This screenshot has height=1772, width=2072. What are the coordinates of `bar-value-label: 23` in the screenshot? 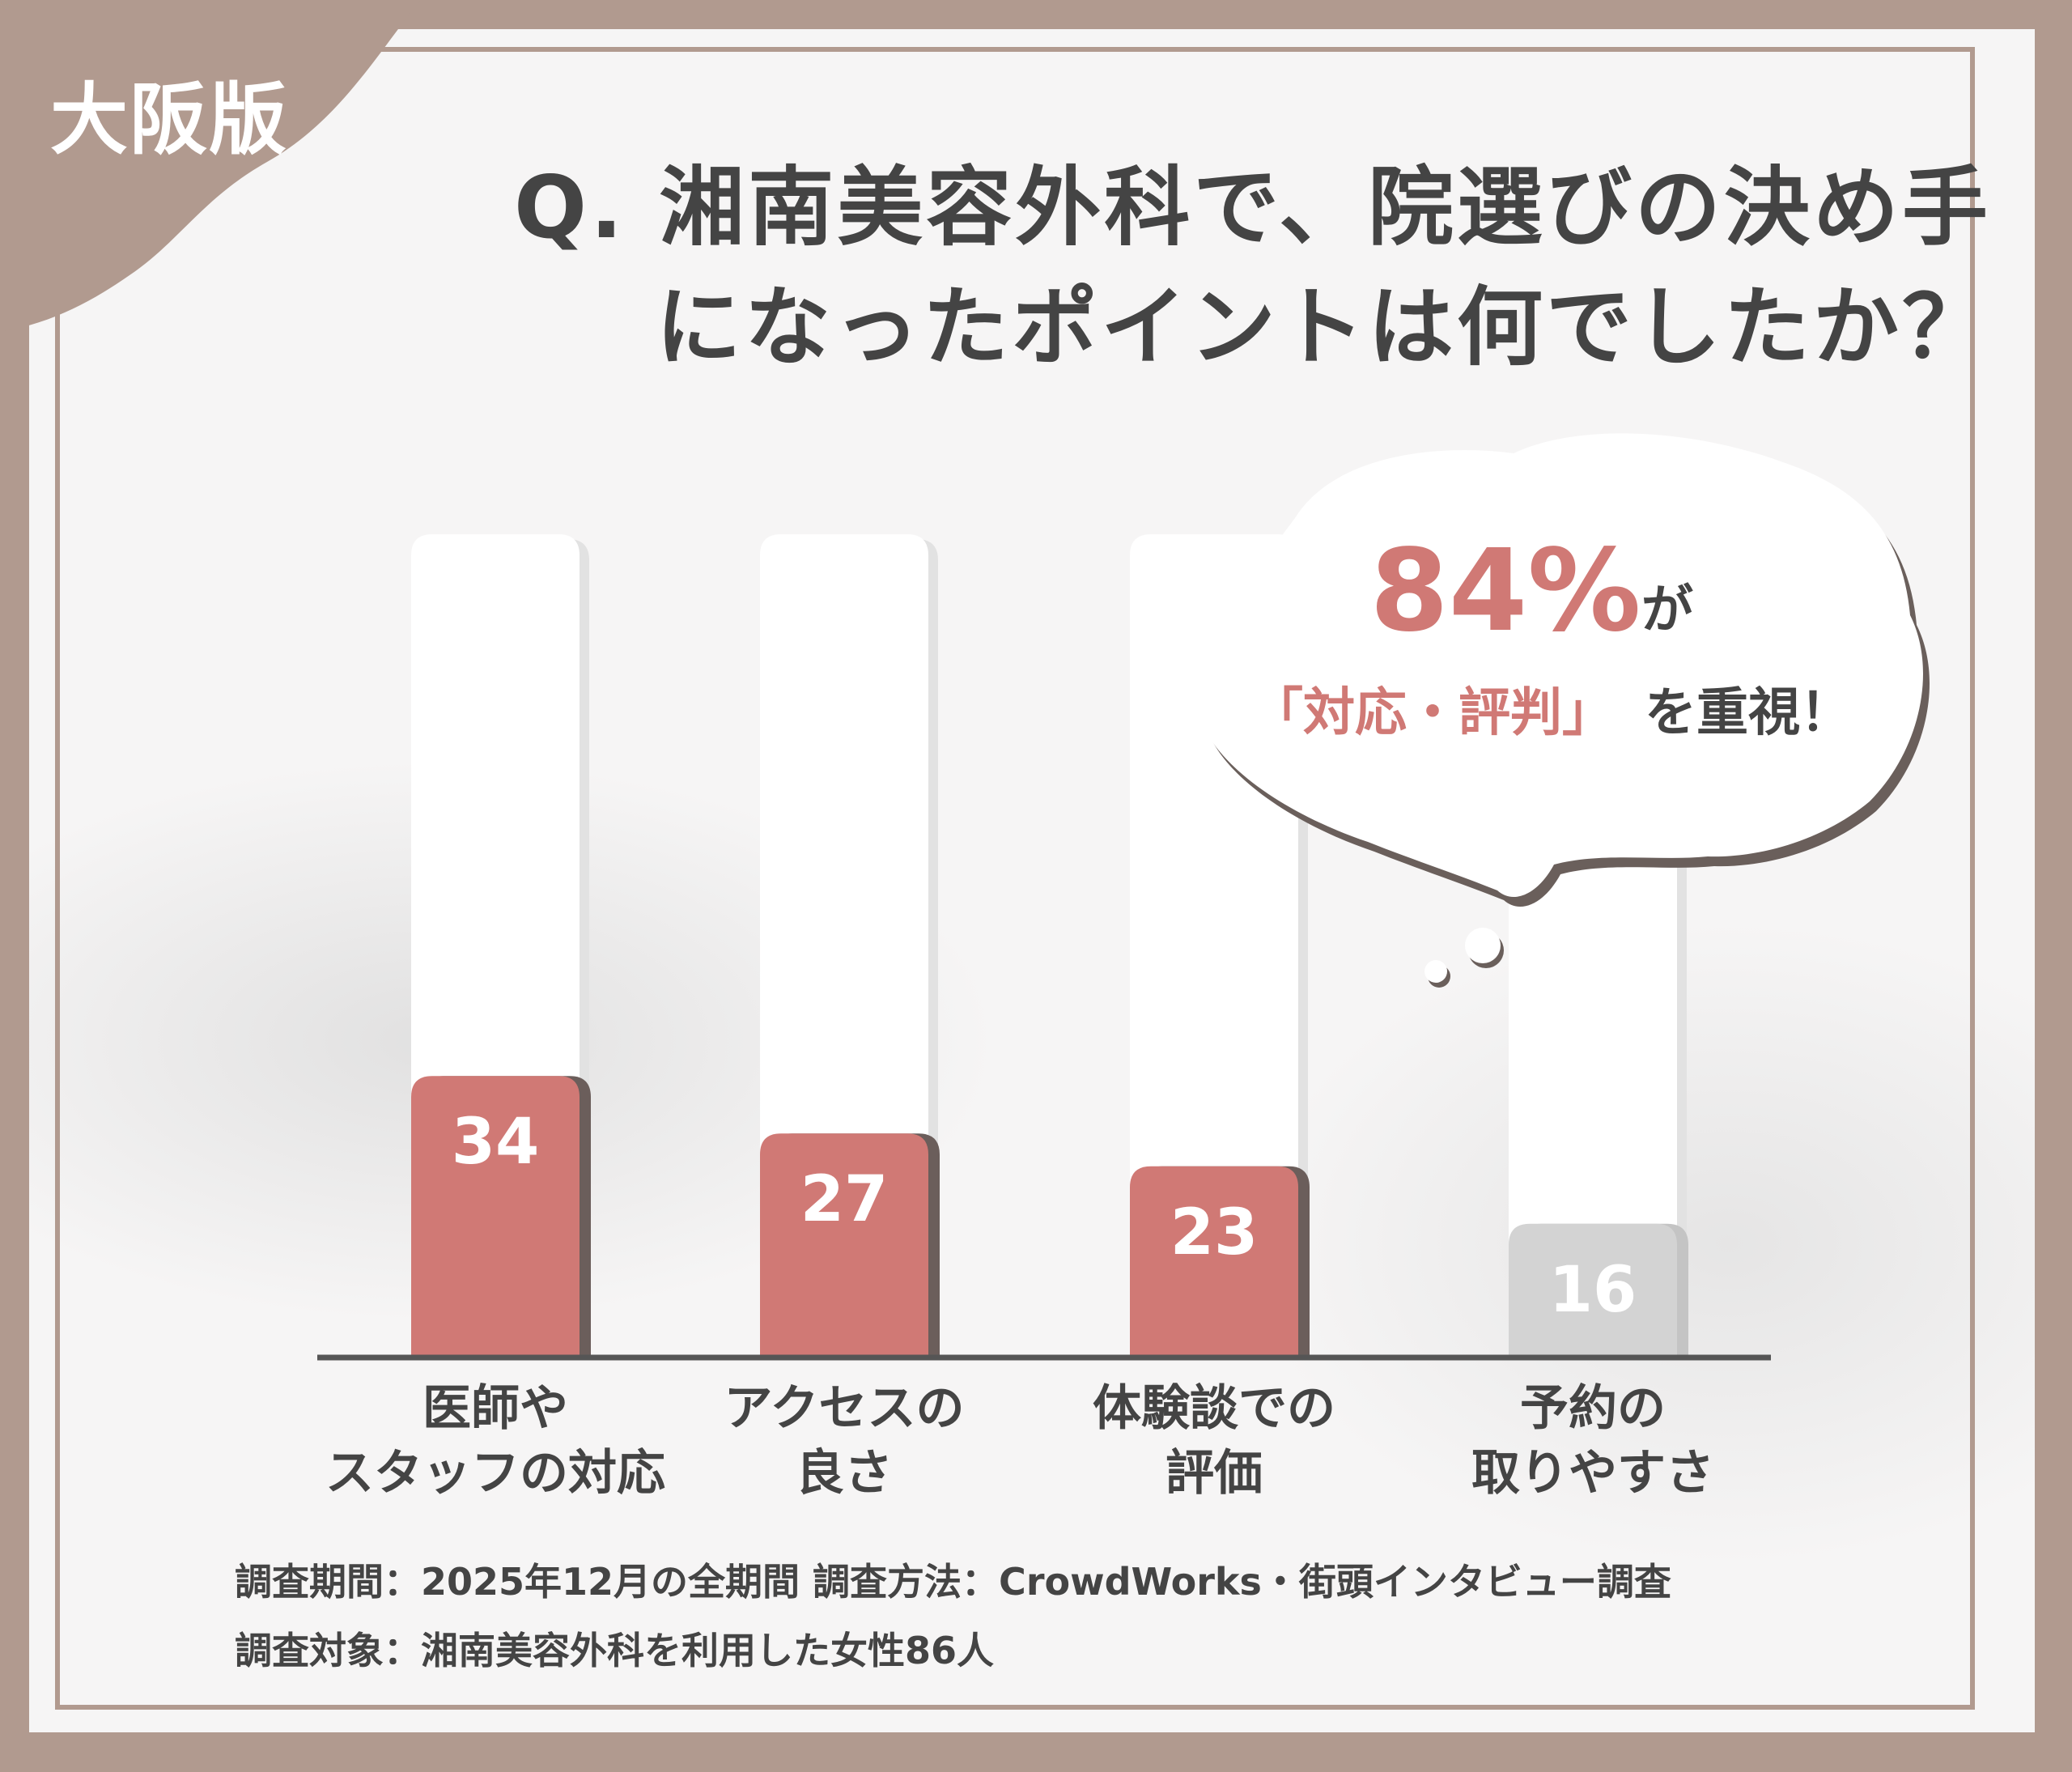 It's located at (1214, 1233).